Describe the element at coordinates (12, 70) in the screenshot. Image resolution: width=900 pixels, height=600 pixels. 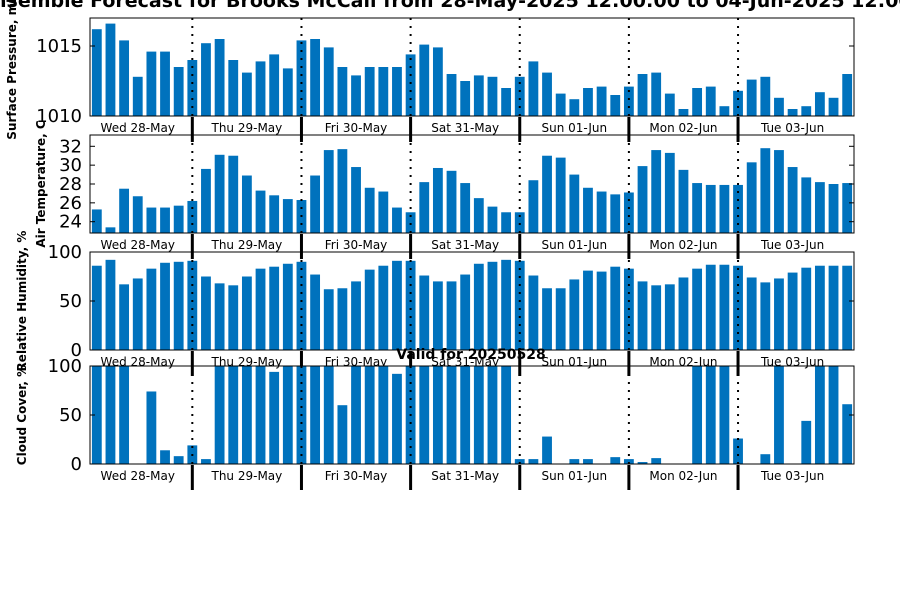
I see `y-axis-label: Surface Pressure, mb` at that location.